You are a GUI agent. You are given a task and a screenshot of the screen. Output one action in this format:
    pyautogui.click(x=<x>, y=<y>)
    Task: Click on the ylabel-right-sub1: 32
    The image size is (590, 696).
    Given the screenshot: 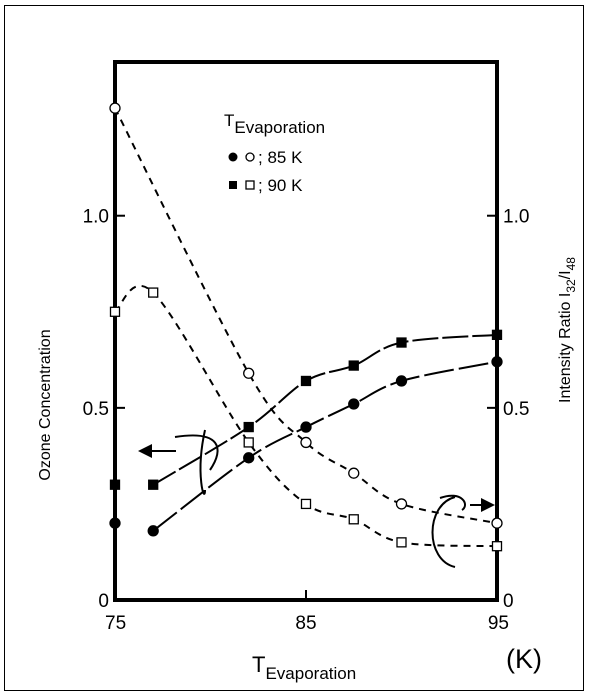 What is the action you would take?
    pyautogui.click(x=571, y=286)
    